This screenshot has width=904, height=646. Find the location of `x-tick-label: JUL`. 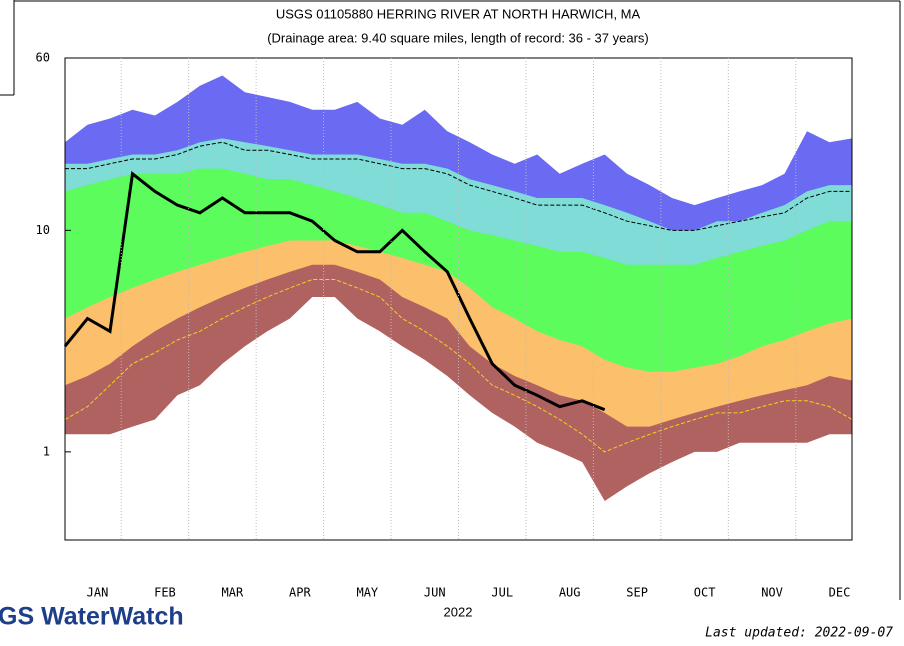

x-tick-label: JUL is located at coordinates (502, 593).